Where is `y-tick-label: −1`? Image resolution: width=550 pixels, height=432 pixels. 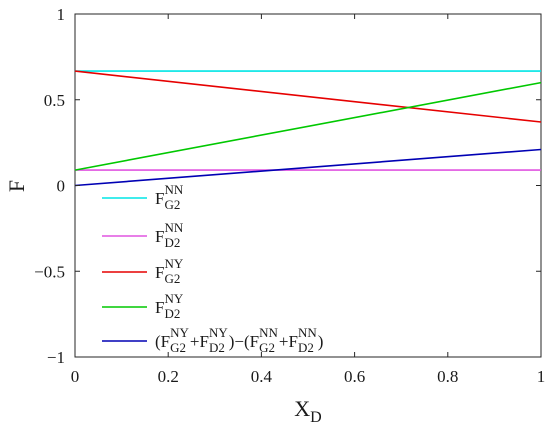
y-tick-label: −1 is located at coordinates (56, 357).